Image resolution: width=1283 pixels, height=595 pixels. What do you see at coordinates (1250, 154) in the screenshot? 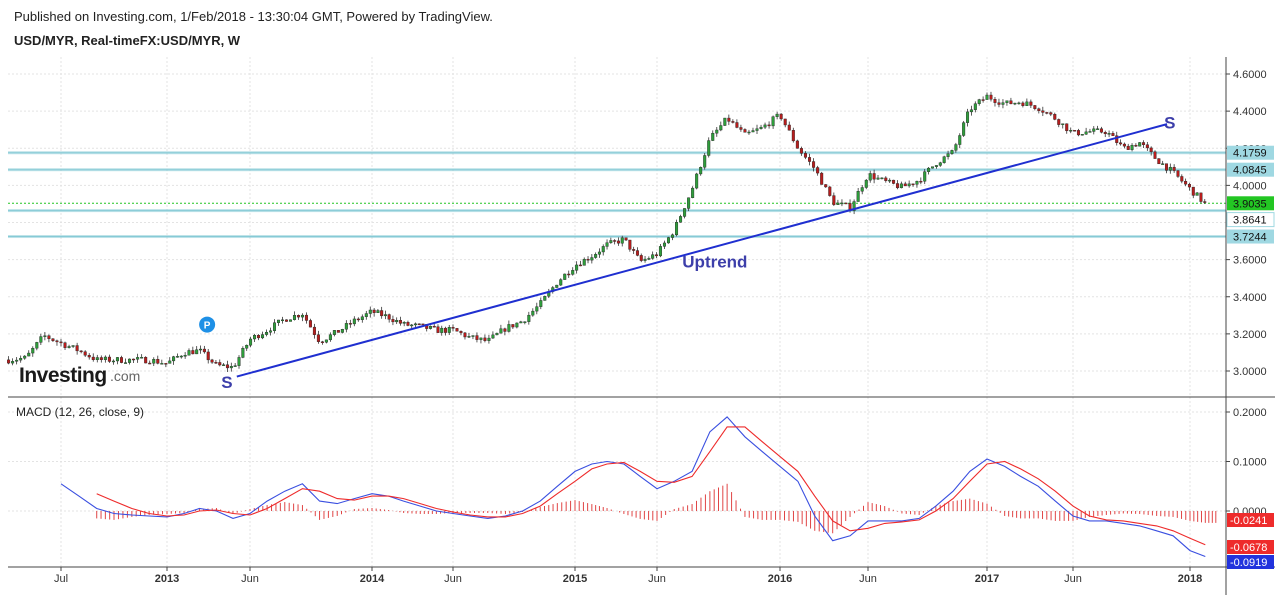
I see `price-tag-0: 4.1759` at bounding box center [1250, 154].